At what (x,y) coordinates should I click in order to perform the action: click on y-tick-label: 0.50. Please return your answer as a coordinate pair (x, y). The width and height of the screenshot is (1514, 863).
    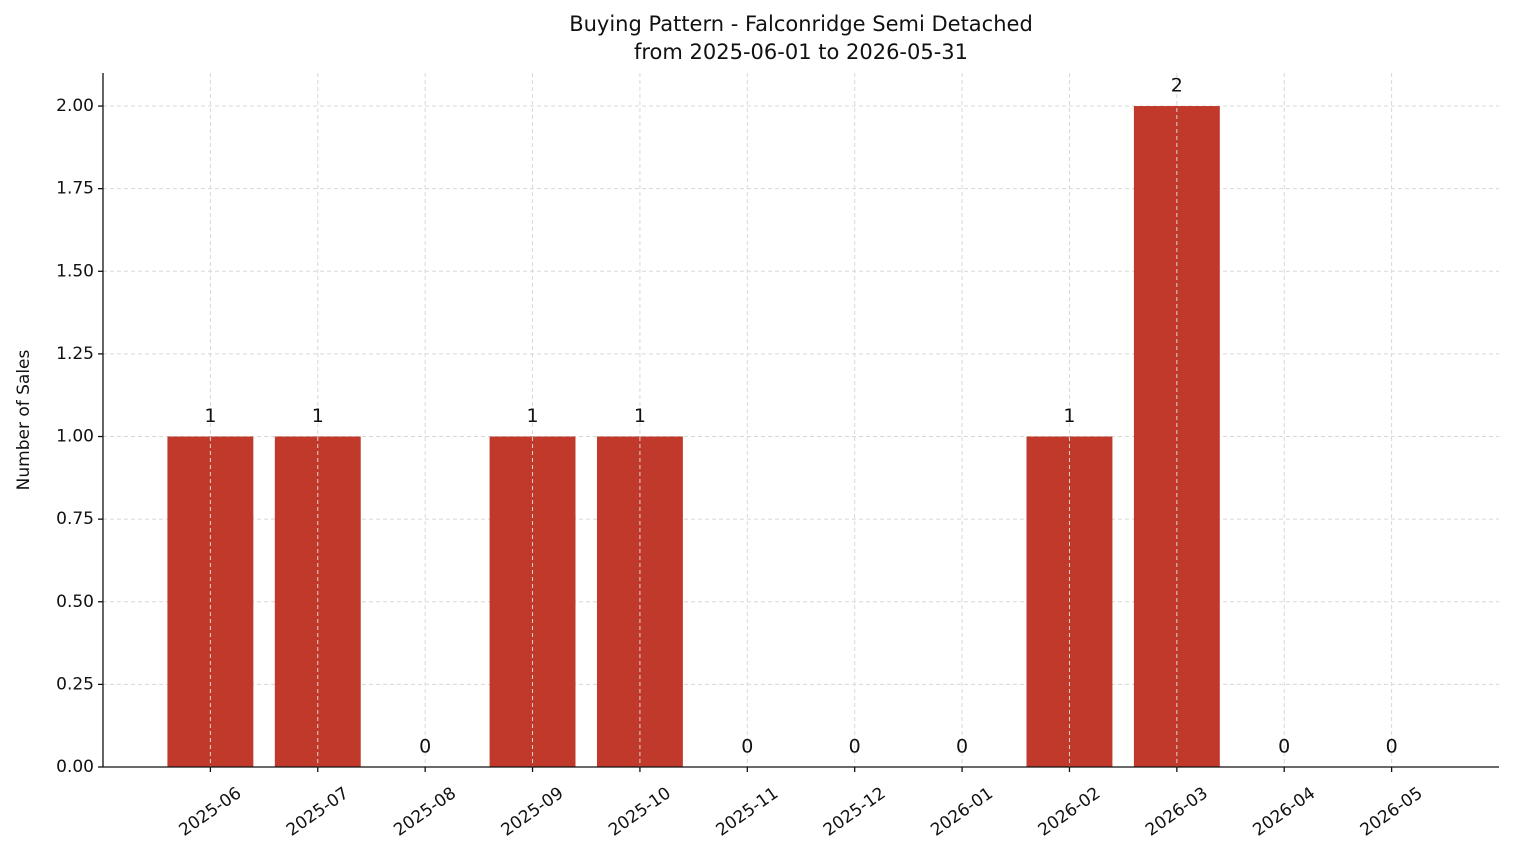
    Looking at the image, I should click on (75, 602).